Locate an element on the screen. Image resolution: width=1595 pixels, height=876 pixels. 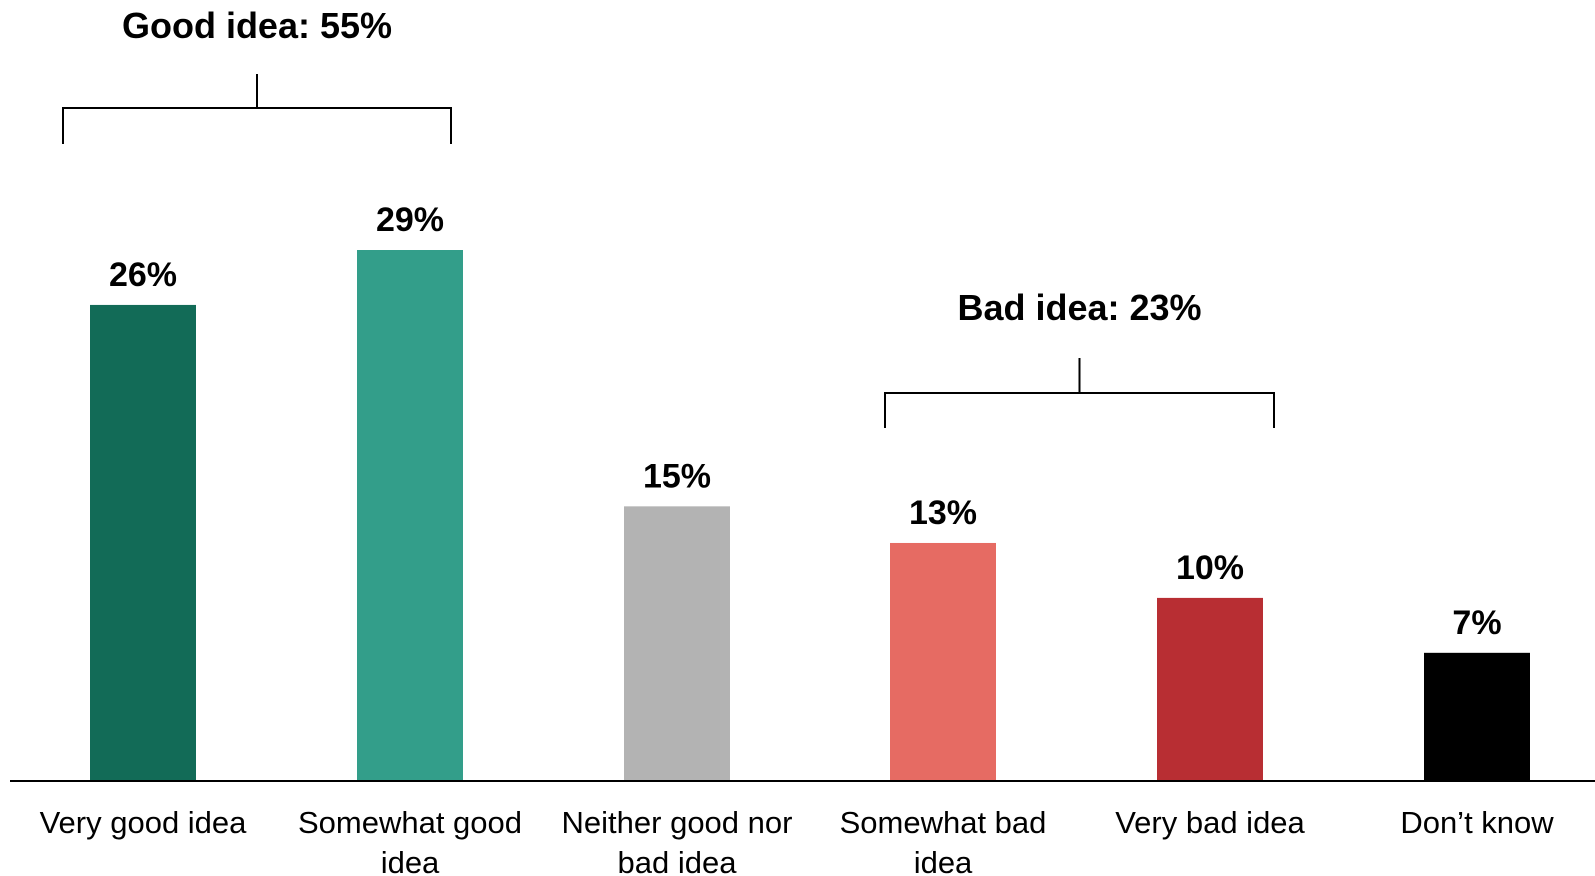
value-label: 10% is located at coordinates (1210, 568).